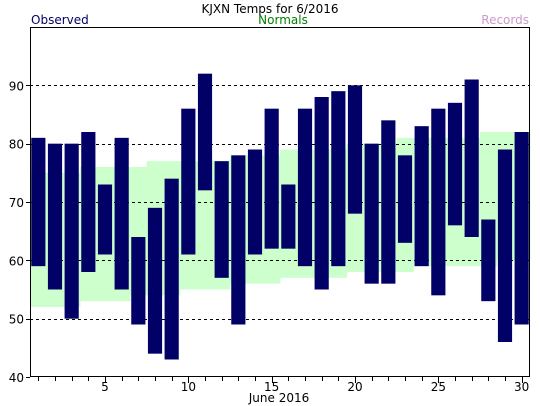  I want to click on x-axis-label: June 2016, so click(279, 398).